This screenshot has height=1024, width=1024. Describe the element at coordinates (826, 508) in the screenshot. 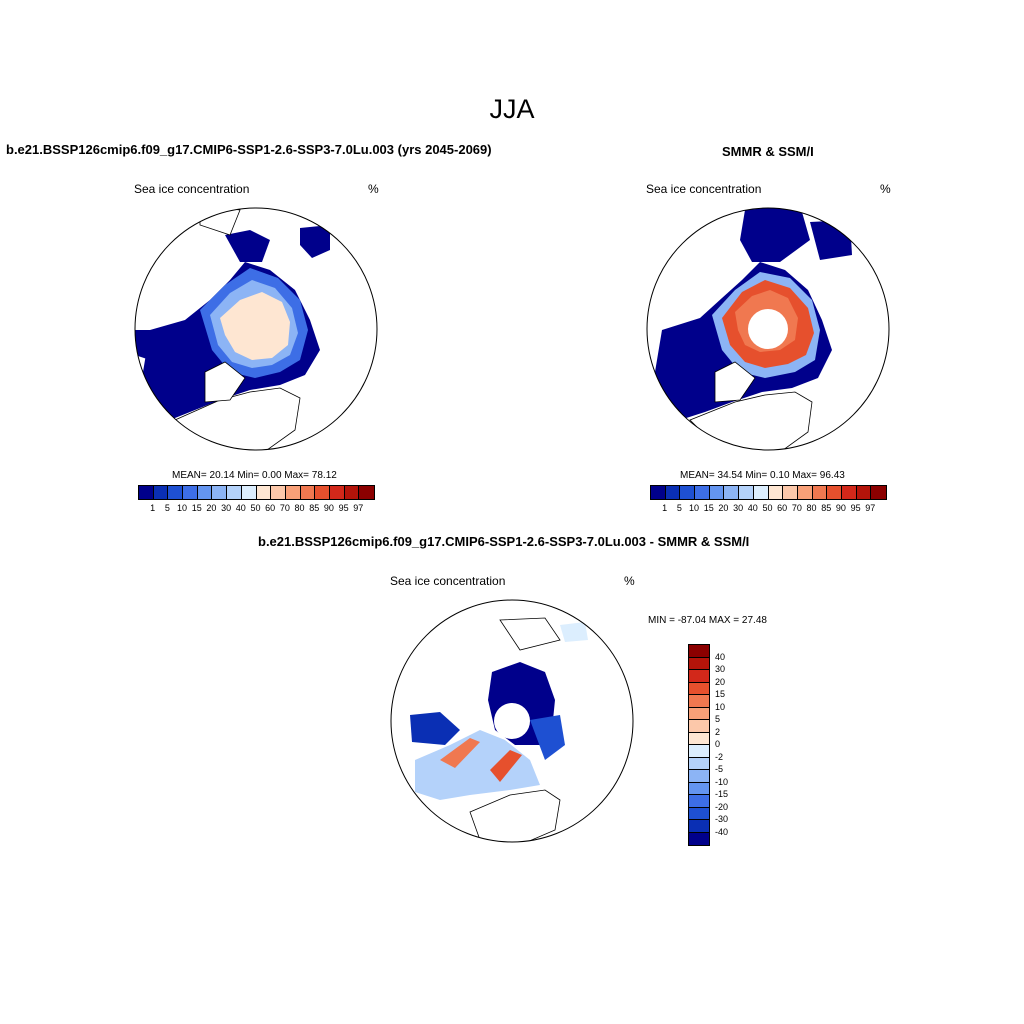

I see `colorbar-tick-label: 85` at that location.